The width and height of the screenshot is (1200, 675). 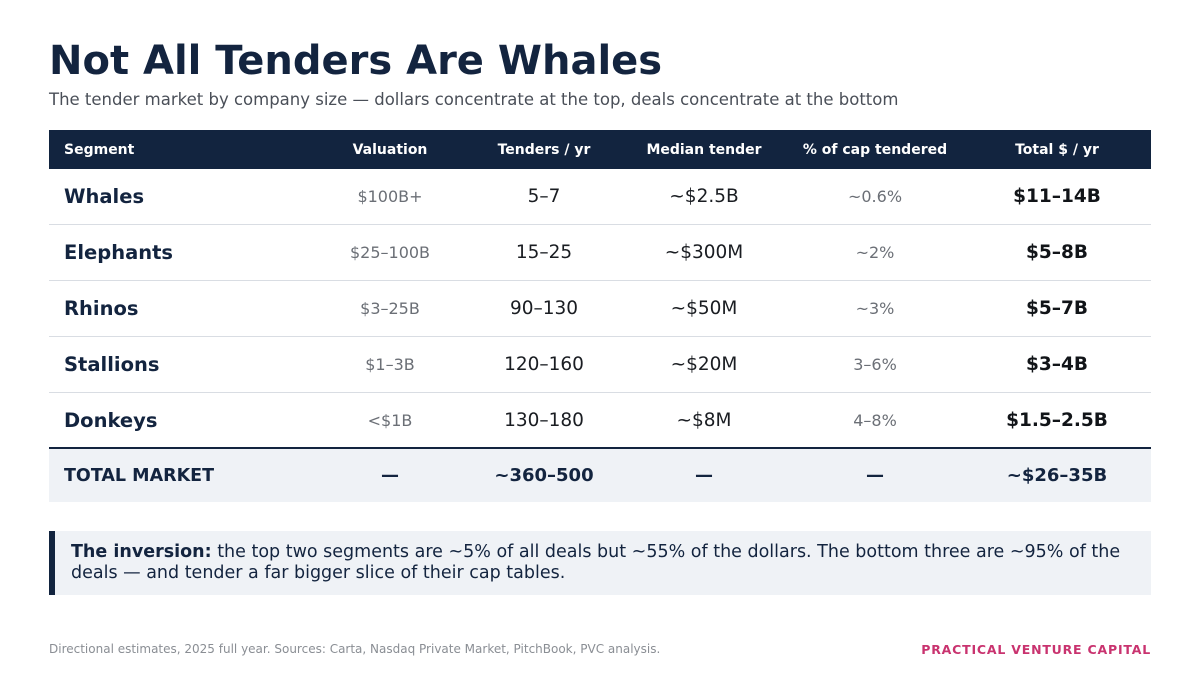 I want to click on median-tender-value: ~$50M, so click(x=704, y=308).